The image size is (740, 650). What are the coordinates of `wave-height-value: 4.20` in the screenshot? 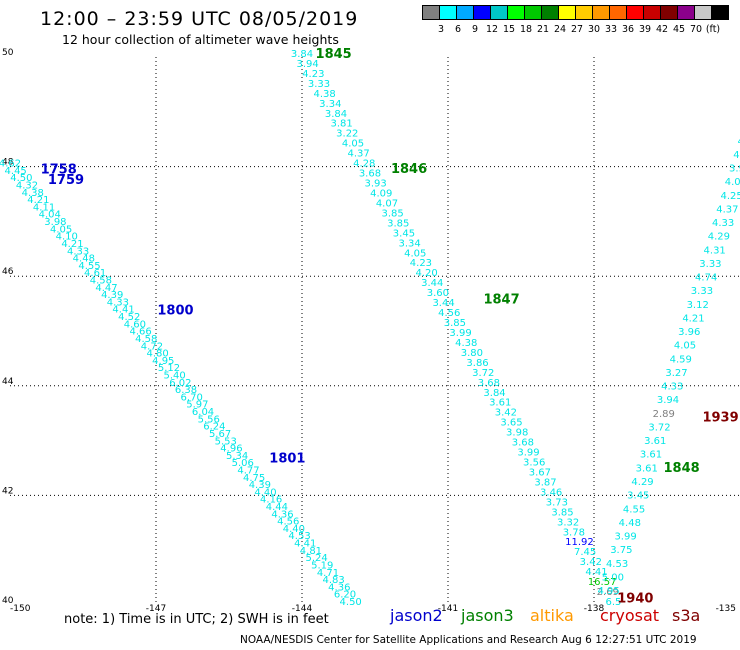 It's located at (426, 273).